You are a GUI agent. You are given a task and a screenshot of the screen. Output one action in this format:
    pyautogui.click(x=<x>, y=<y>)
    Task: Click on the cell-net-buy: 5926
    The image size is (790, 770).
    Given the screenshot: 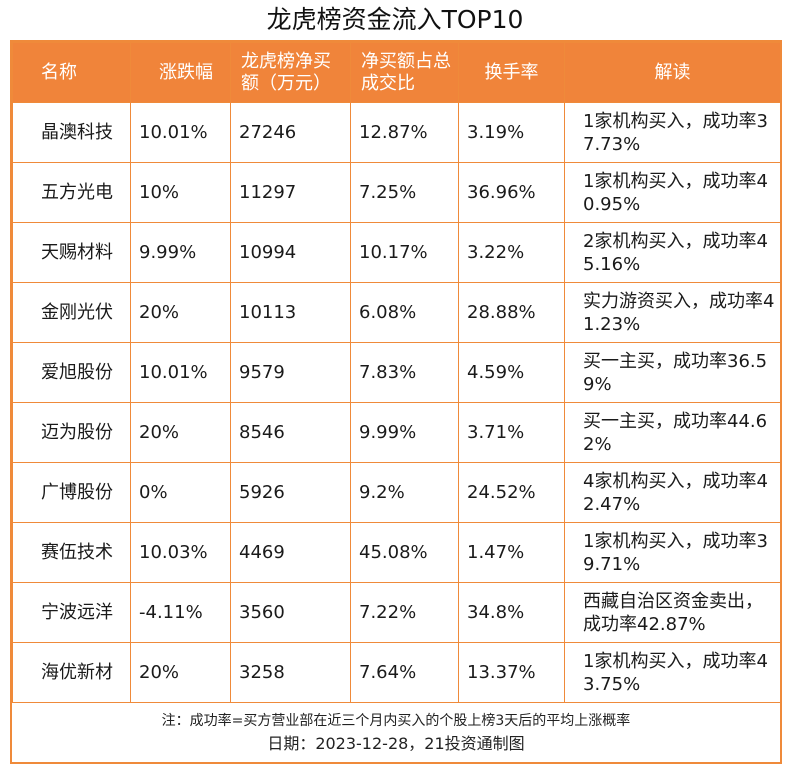 What is the action you would take?
    pyautogui.click(x=290, y=492)
    